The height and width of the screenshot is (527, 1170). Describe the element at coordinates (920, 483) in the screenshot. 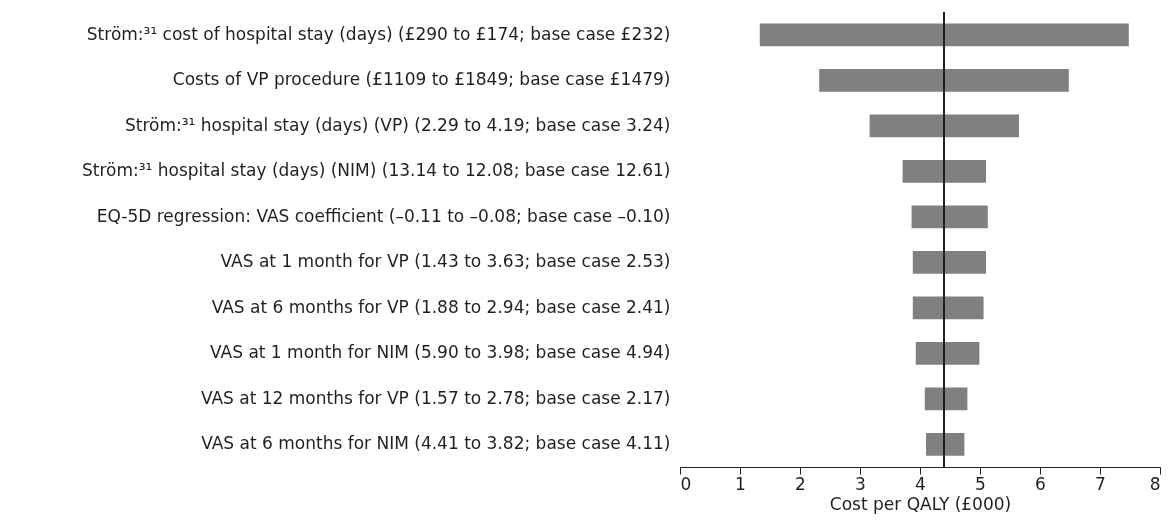

I see `x-tick-label: 4` at that location.